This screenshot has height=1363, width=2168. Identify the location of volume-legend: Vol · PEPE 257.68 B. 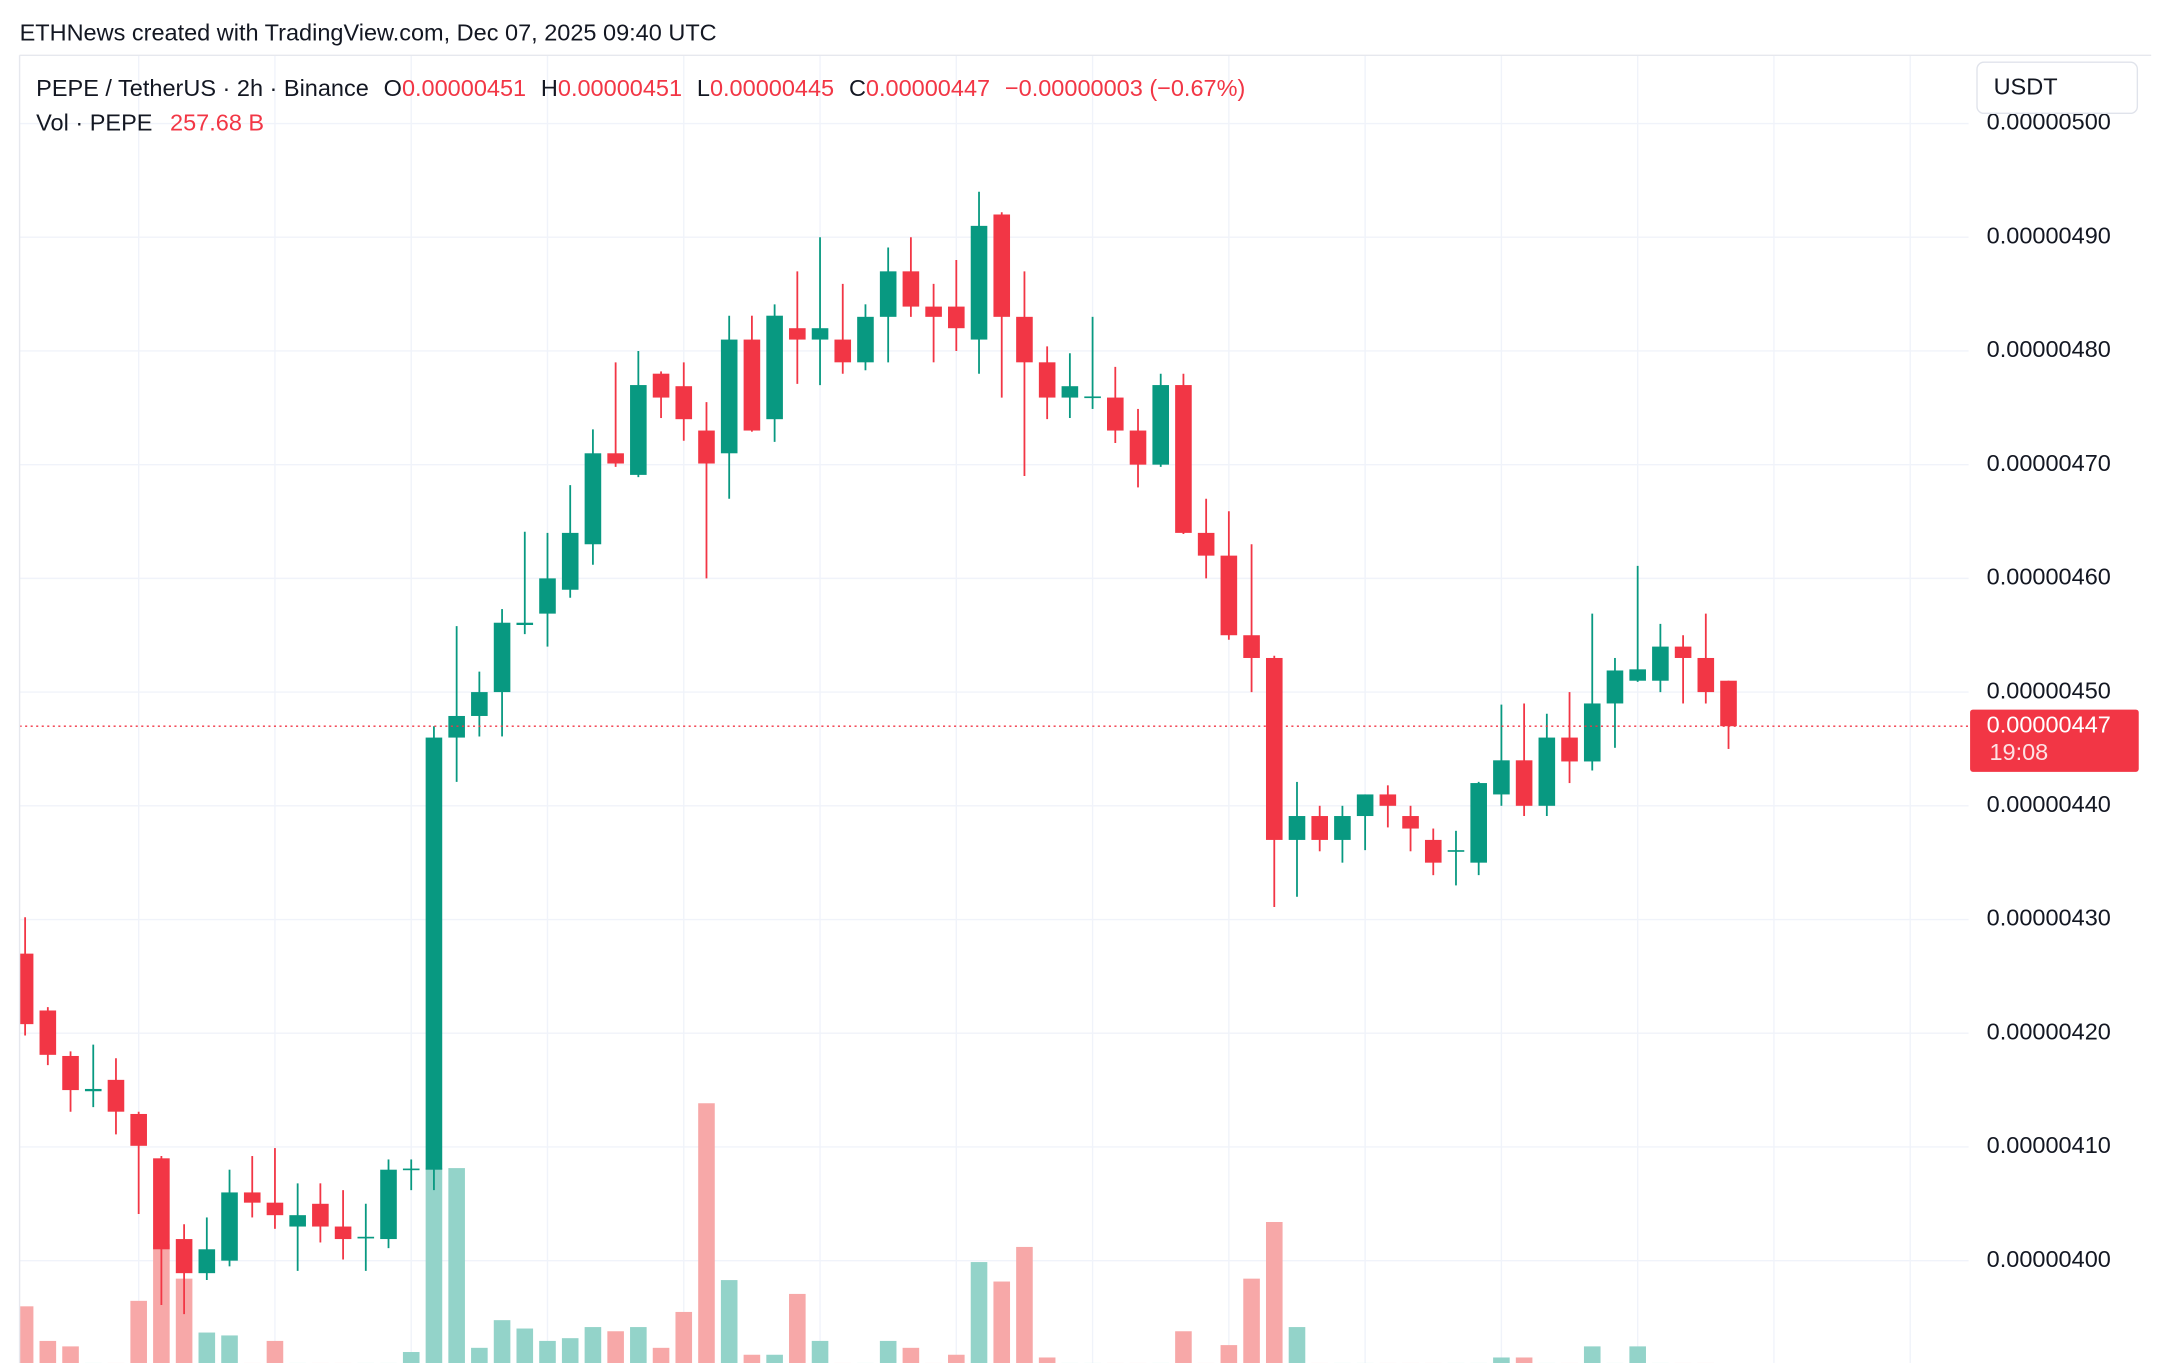
(150, 123).